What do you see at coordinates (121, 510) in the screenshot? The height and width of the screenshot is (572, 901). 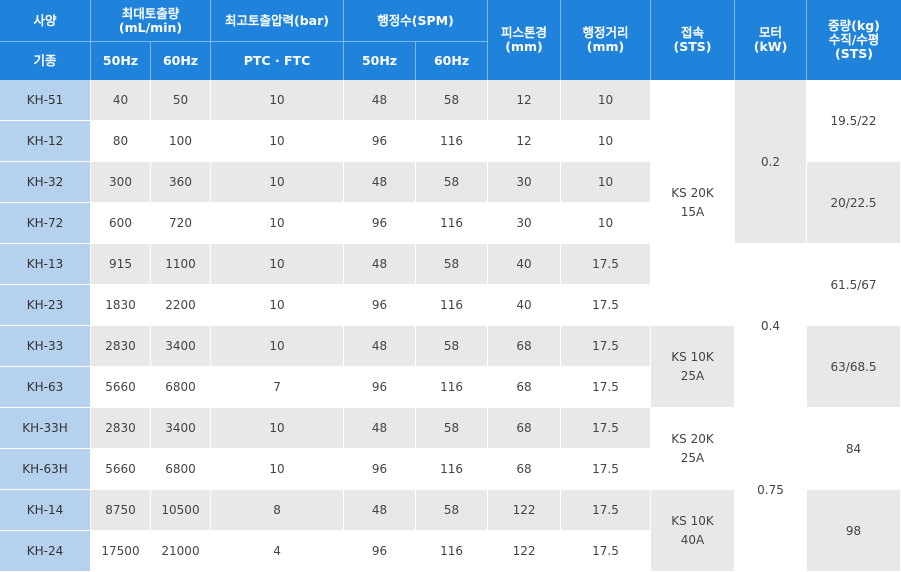 I see `flow-50hz-cell: 8750` at bounding box center [121, 510].